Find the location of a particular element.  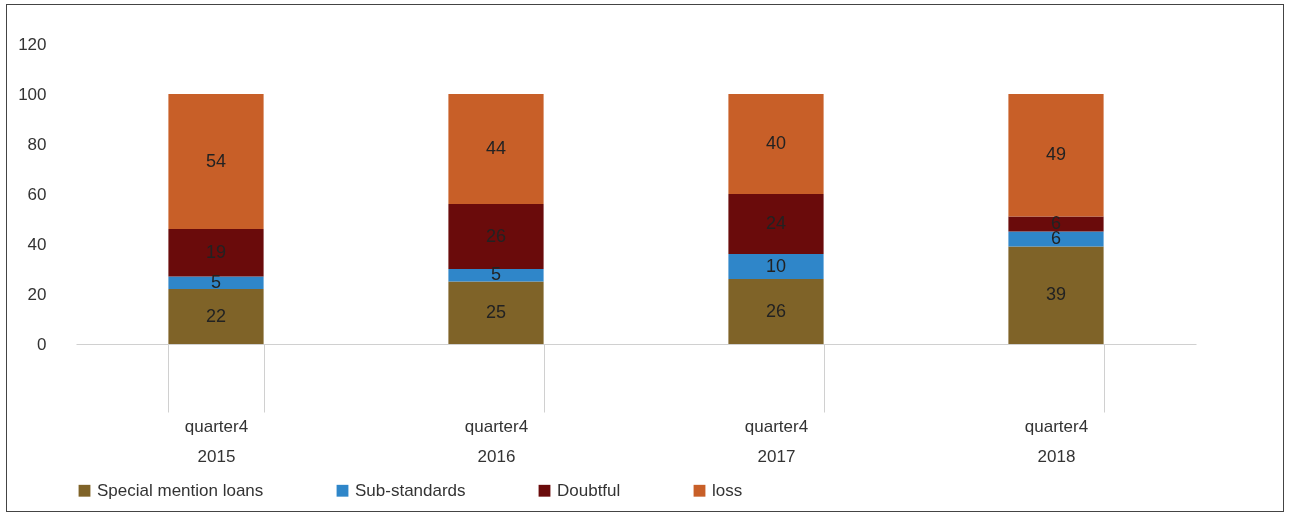

data-label: 22 is located at coordinates (216, 315).